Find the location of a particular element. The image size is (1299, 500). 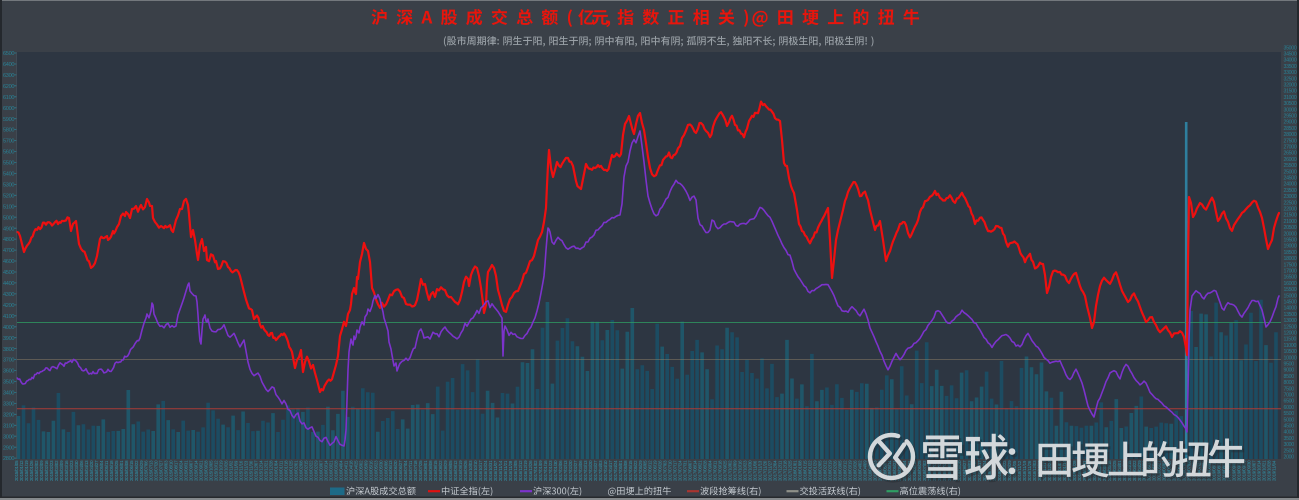

svg-text: 2018/05/28 is located at coordinates (899, 470).